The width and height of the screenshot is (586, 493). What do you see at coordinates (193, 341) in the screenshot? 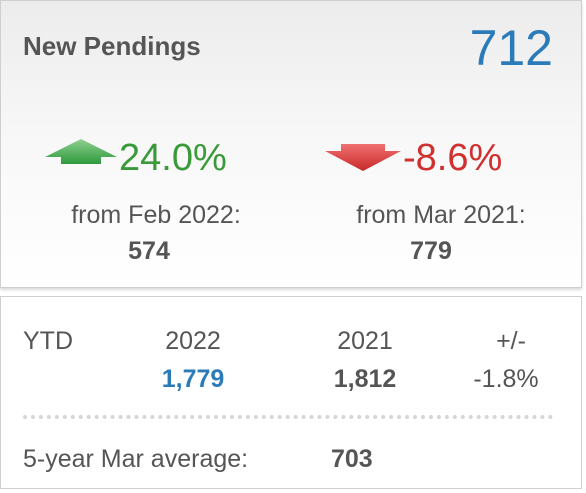
I see `column-header: 2022` at bounding box center [193, 341].